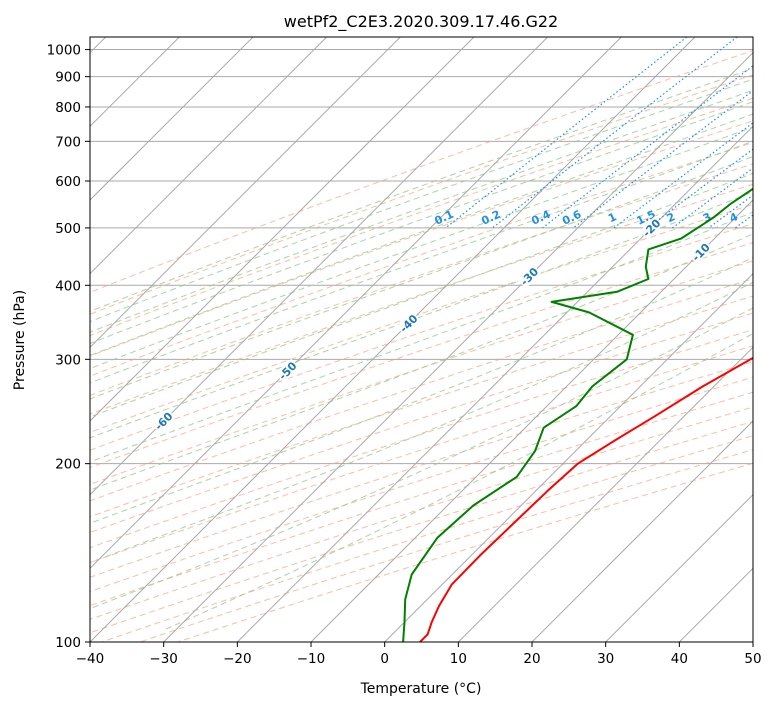 This screenshot has height=708, width=775. What do you see at coordinates (90, 659) in the screenshot?
I see `x-tick-label: −40` at bounding box center [90, 659].